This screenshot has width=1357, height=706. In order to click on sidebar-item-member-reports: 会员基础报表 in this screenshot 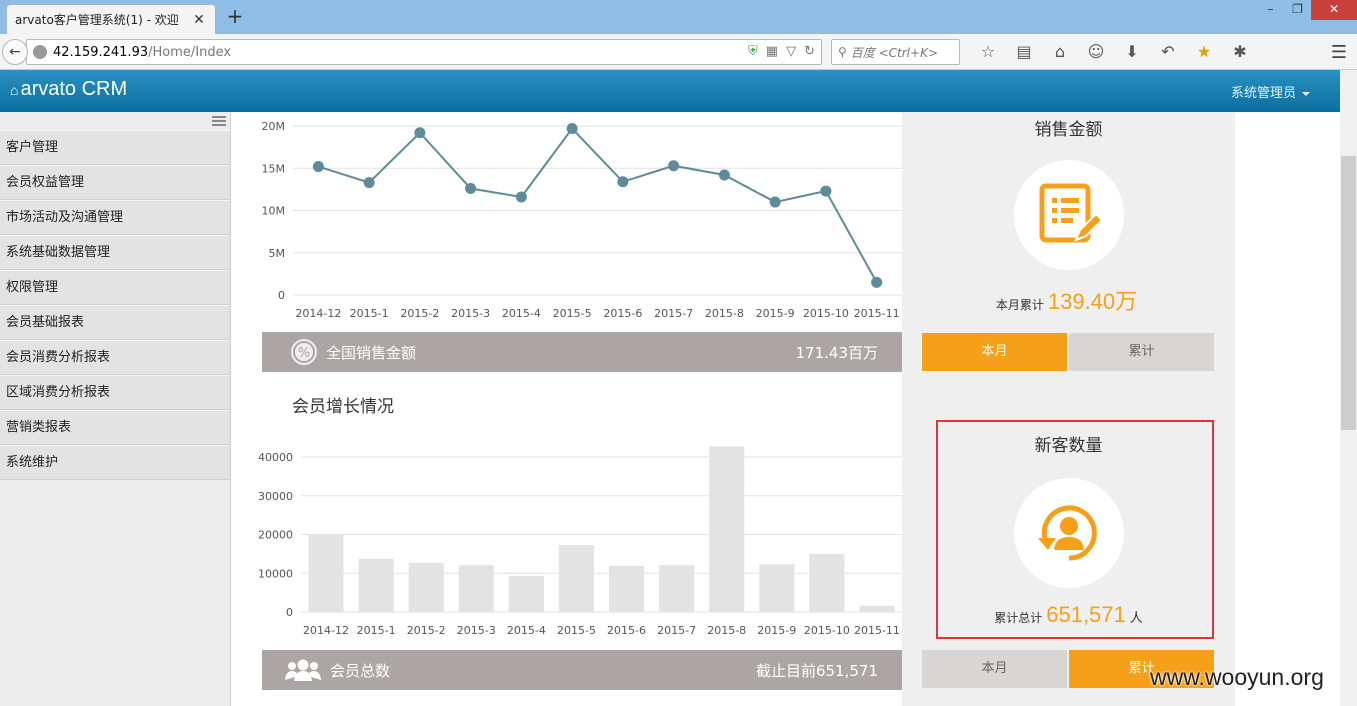, I will do `click(115, 322)`.